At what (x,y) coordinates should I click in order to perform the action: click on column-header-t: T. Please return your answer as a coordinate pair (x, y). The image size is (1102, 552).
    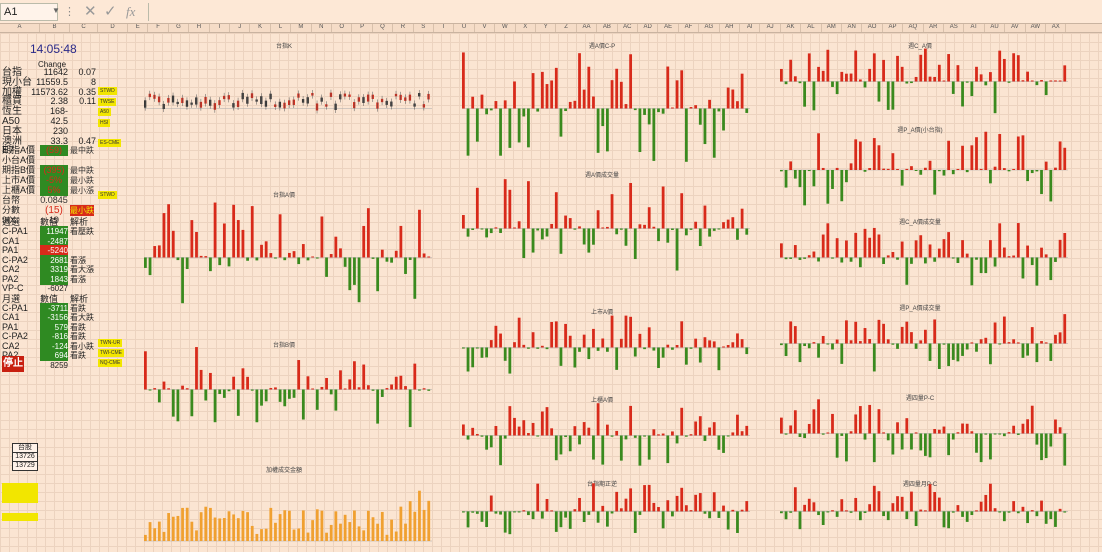
    Looking at the image, I should click on (444, 28).